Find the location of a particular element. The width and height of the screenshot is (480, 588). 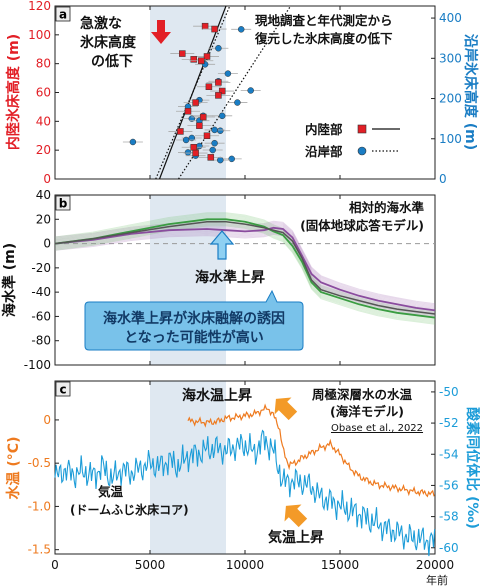

panel-c-letter: c is located at coordinates (62, 390).